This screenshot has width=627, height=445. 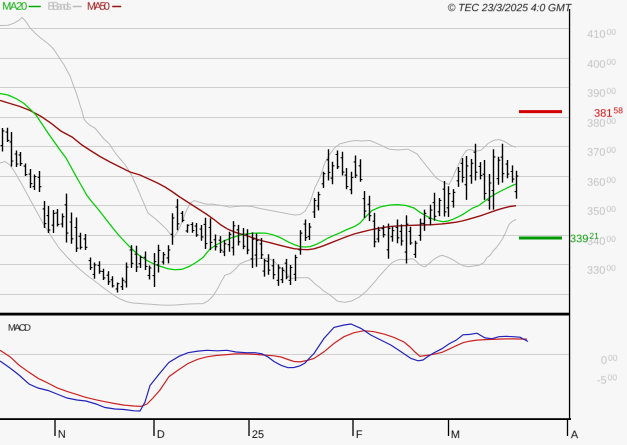 I want to click on svg-text: D, so click(x=161, y=434).